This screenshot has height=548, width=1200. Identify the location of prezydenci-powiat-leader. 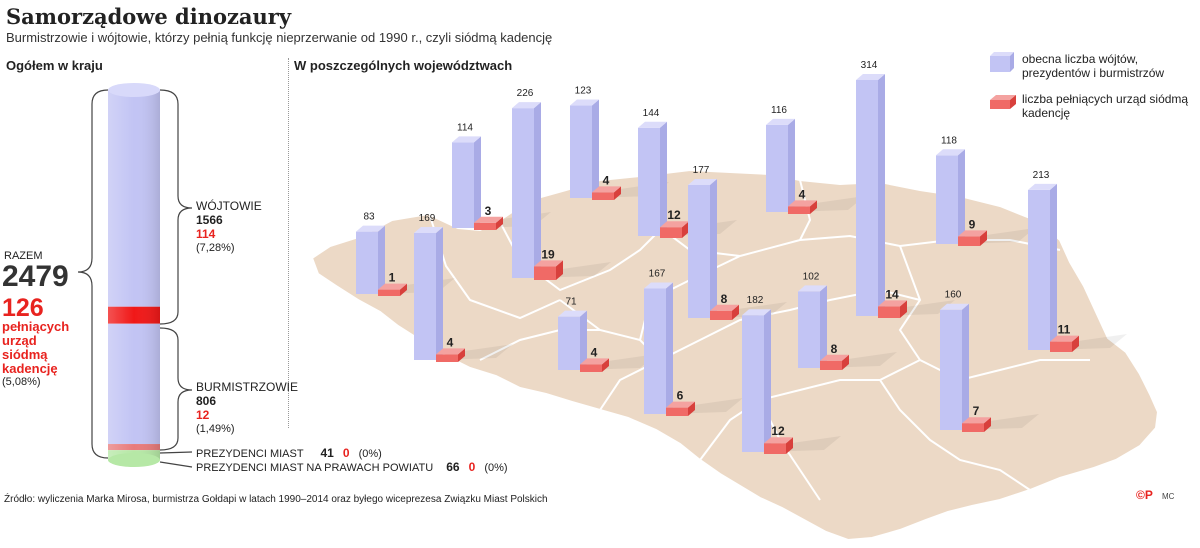
(176, 464).